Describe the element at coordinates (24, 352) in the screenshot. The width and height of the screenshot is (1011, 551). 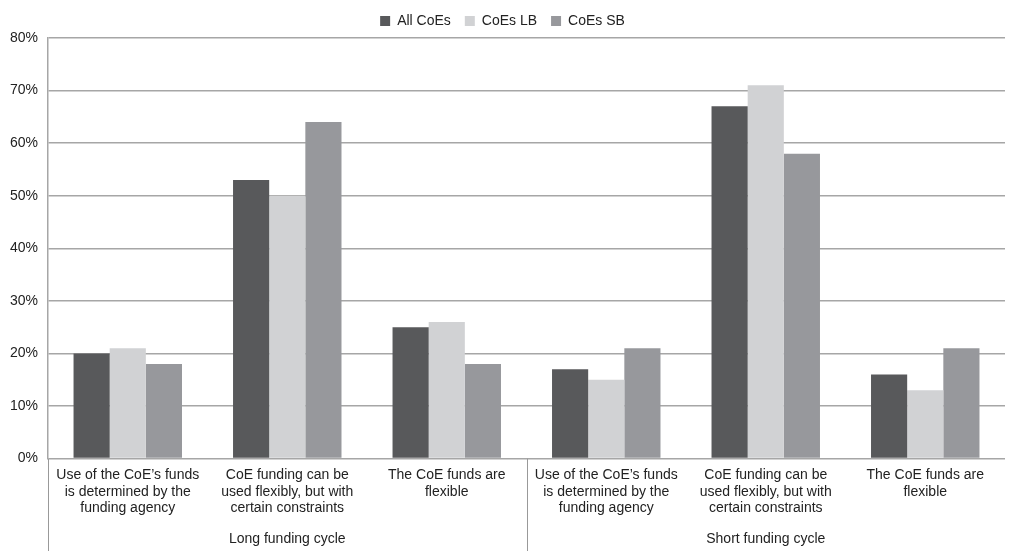
I see `y-tick-label: 20%` at that location.